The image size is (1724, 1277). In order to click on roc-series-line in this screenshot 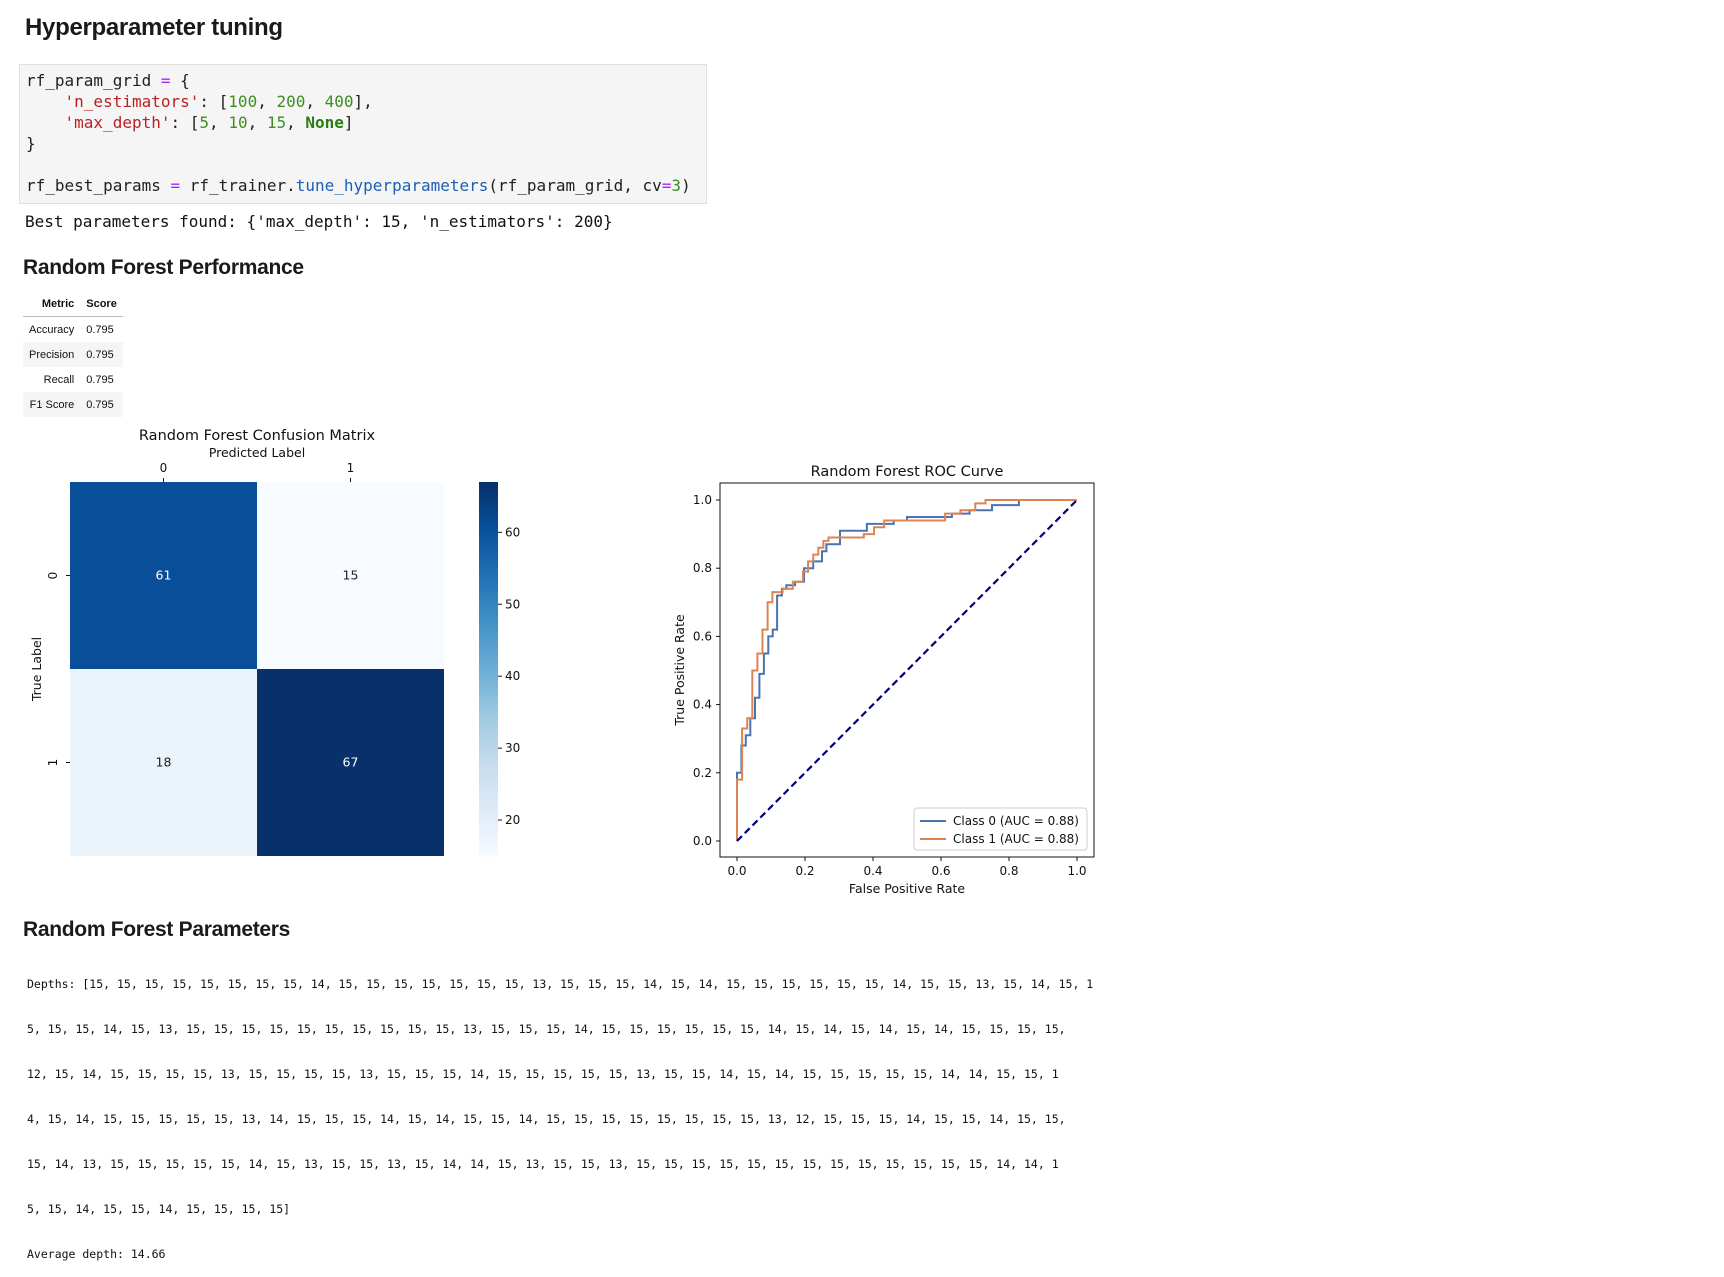, I will do `click(906, 670)`.